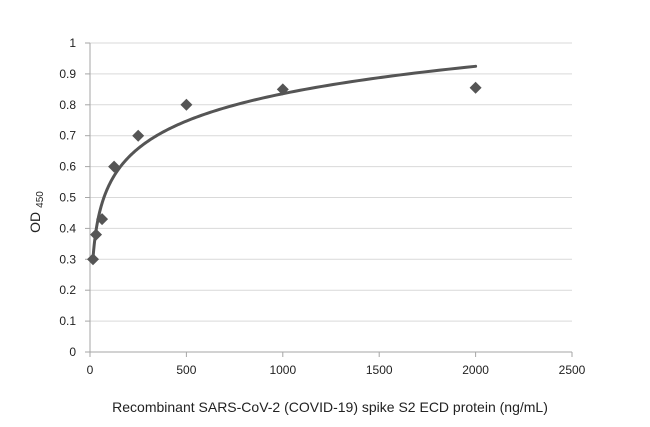  Describe the element at coordinates (90, 370) in the screenshot. I see `x-tick-label: 0` at that location.